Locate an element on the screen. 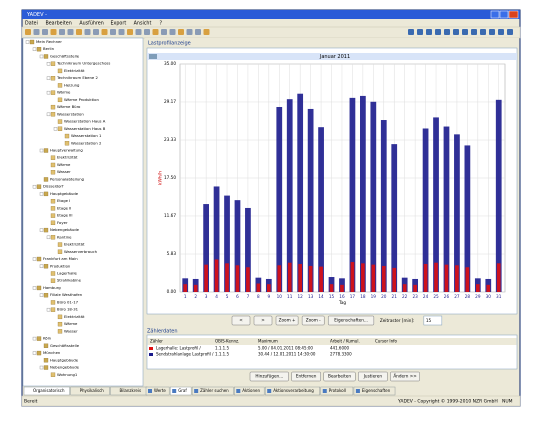  tree-item: Wasserstation is located at coordinates (70, 113).